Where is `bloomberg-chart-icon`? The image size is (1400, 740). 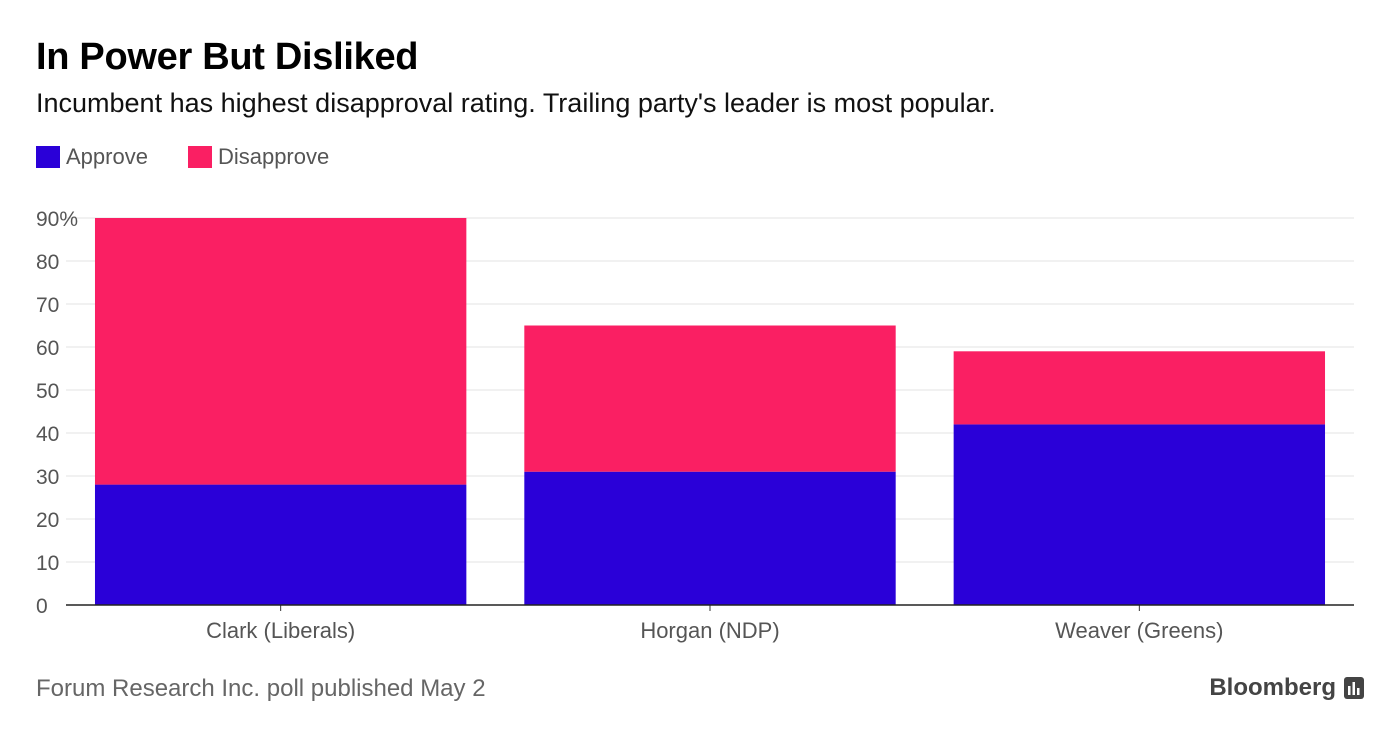
bloomberg-chart-icon is located at coordinates (1354, 688).